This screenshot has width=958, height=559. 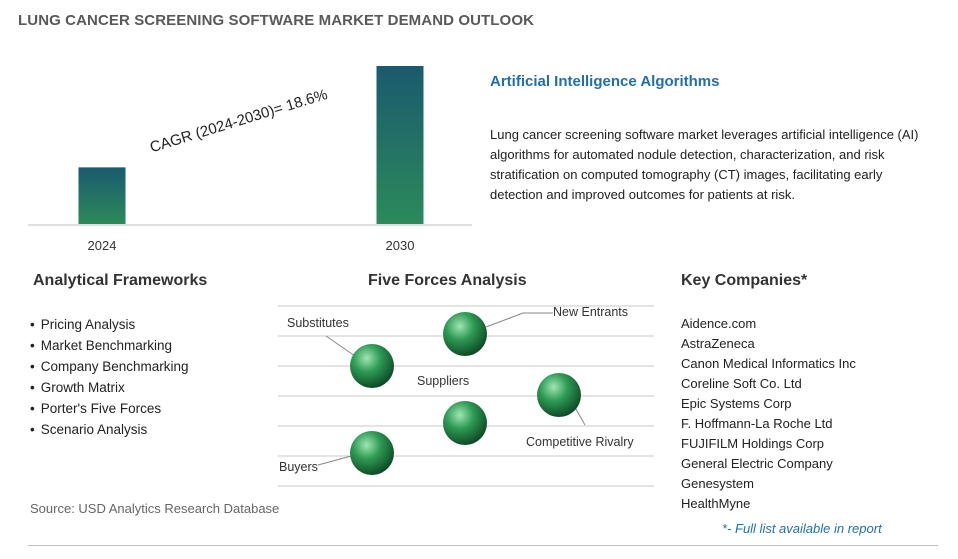 I want to click on list-item: HealthMyne, so click(x=716, y=503).